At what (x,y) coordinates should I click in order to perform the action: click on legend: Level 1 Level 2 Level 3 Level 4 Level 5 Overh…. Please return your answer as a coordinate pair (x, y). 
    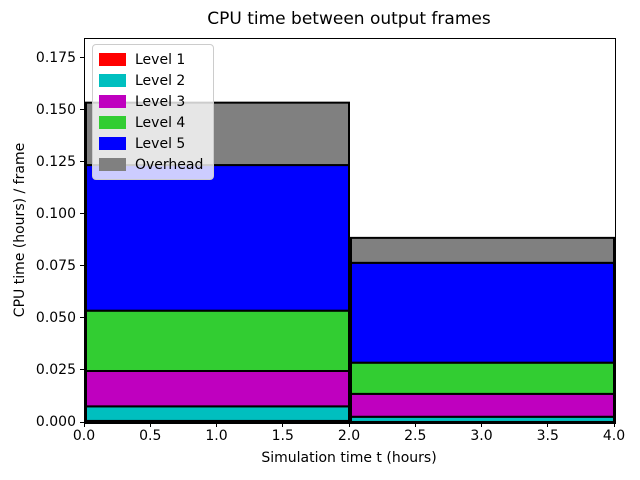
    Looking at the image, I should click on (153, 112).